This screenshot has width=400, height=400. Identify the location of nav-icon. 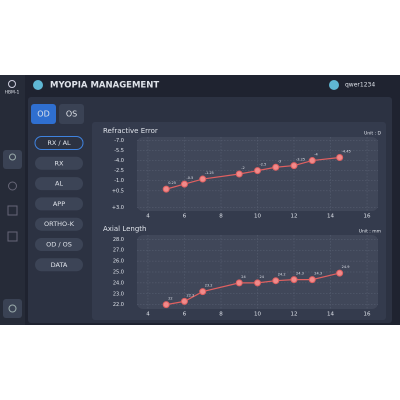
(12, 157).